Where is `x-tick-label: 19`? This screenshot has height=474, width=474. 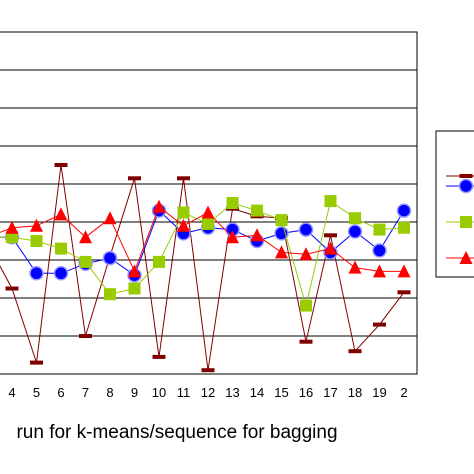
x-tick-label: 19 is located at coordinates (379, 392).